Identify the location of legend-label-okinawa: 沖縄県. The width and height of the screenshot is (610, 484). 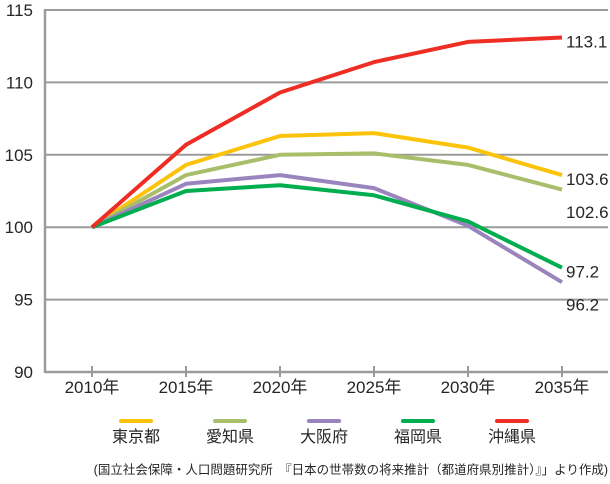
(511, 437).